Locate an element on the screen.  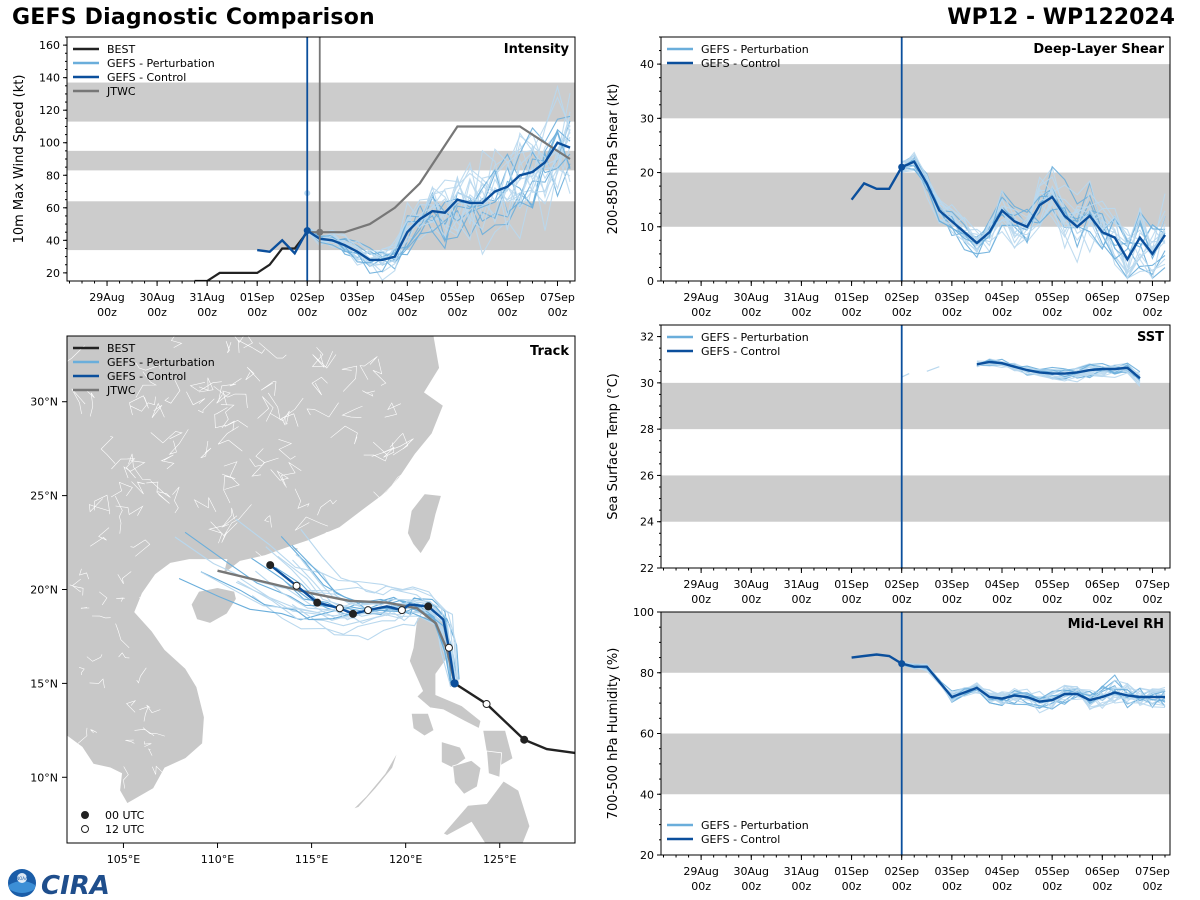
track-marker-legend-symbol is located at coordinates (85, 815).